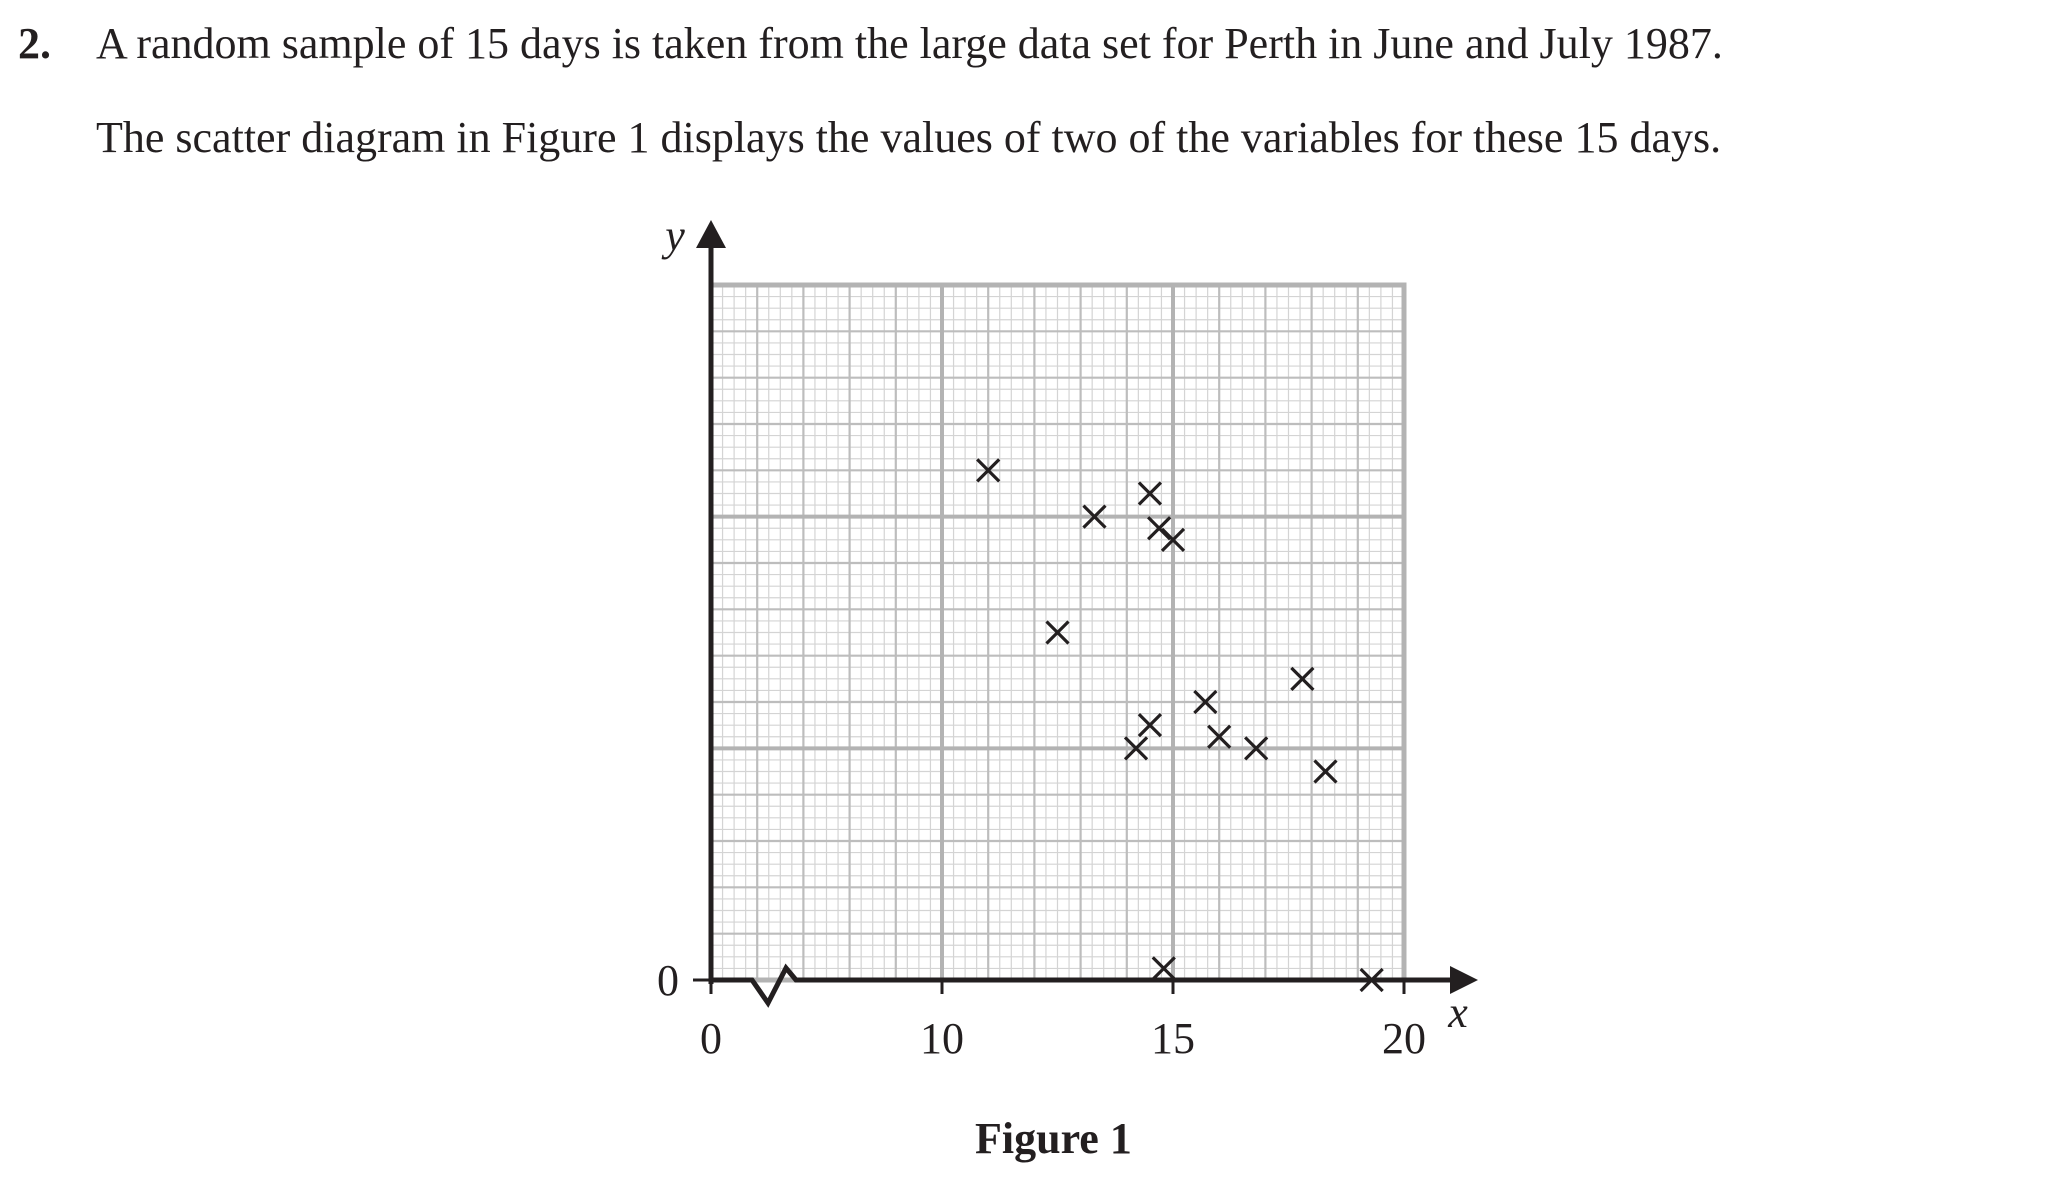  Describe the element at coordinates (1085, 985) in the screenshot. I see `x-axis-line` at that location.